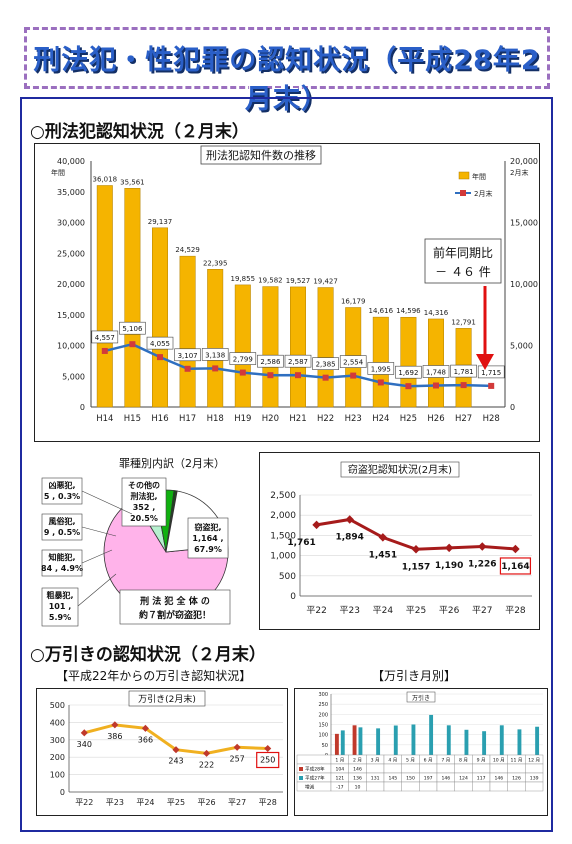 This screenshot has height=844, width=572. I want to click on data-label-highlight-box, so click(515, 566).